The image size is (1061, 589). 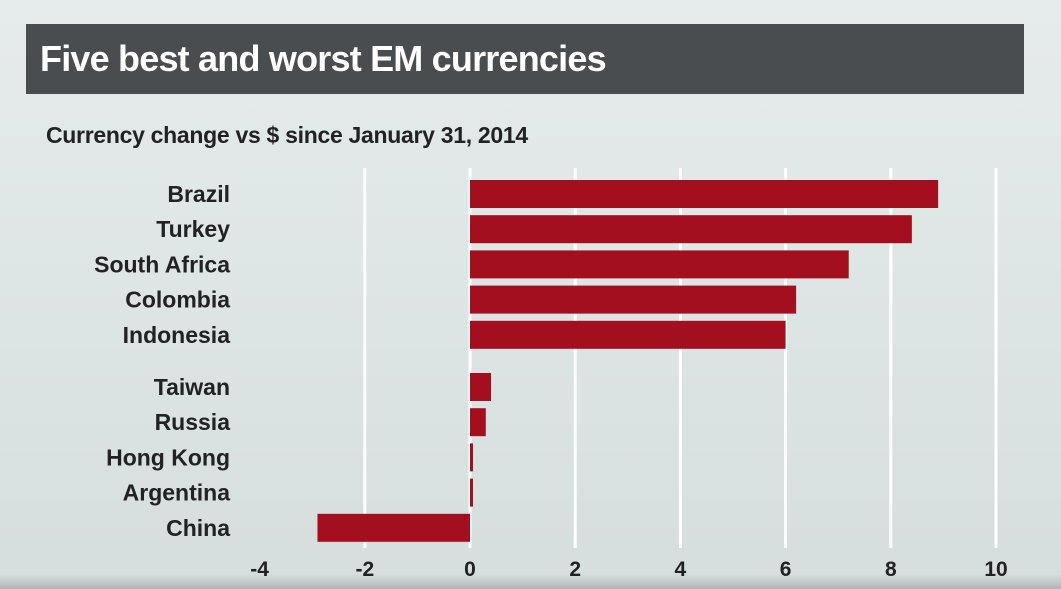 I want to click on x-tick-label: 8, so click(x=891, y=569).